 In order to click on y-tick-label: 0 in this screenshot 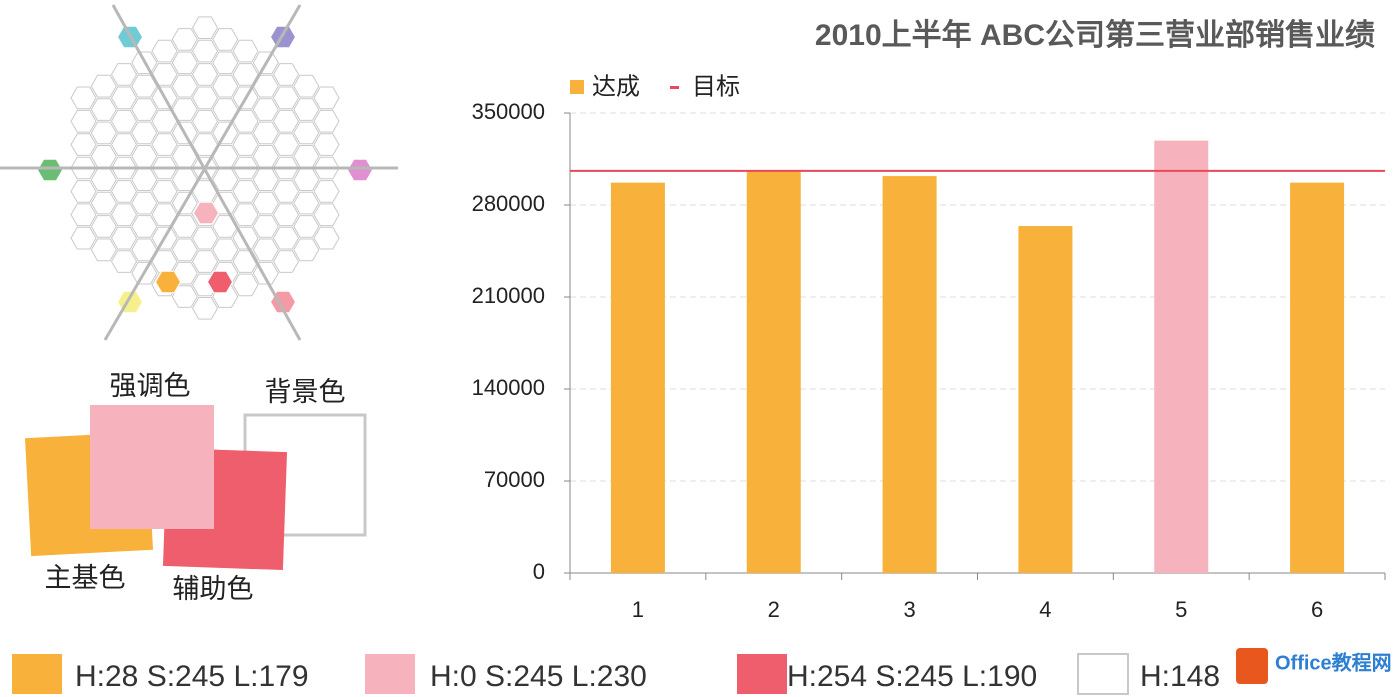, I will do `click(539, 571)`.